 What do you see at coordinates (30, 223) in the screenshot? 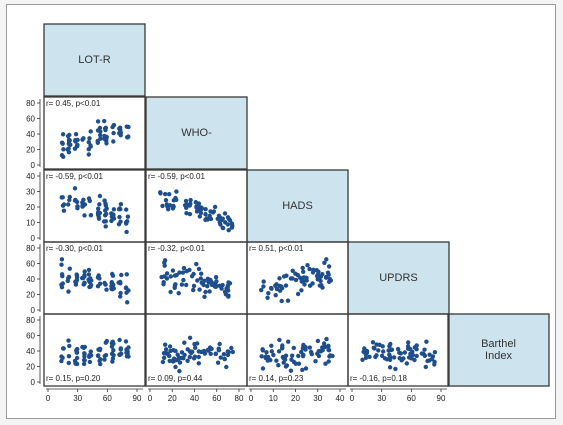
I see `y-tick-label: 10` at bounding box center [30, 223].